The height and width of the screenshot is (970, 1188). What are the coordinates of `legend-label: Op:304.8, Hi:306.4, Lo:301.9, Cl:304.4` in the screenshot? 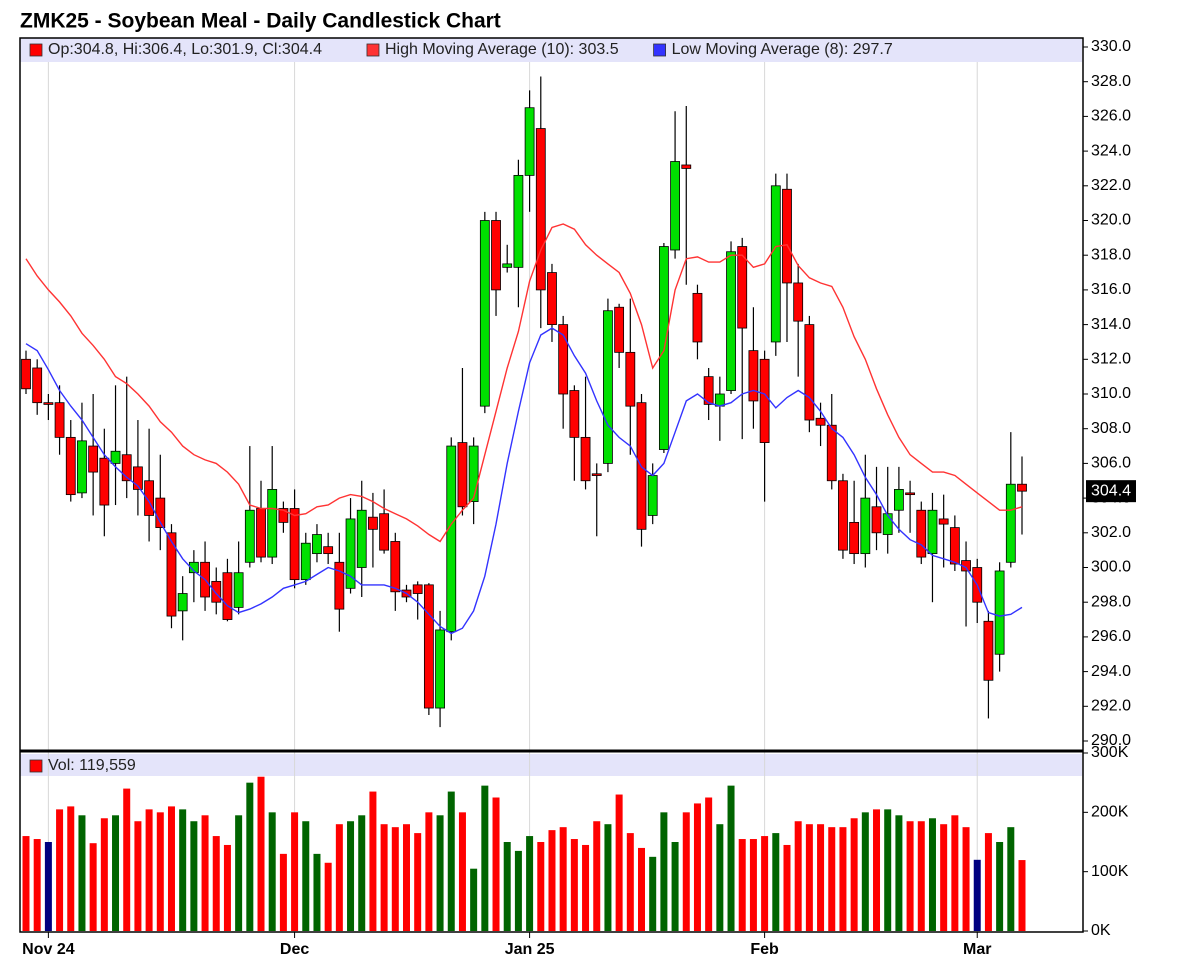 It's located at (185, 49).